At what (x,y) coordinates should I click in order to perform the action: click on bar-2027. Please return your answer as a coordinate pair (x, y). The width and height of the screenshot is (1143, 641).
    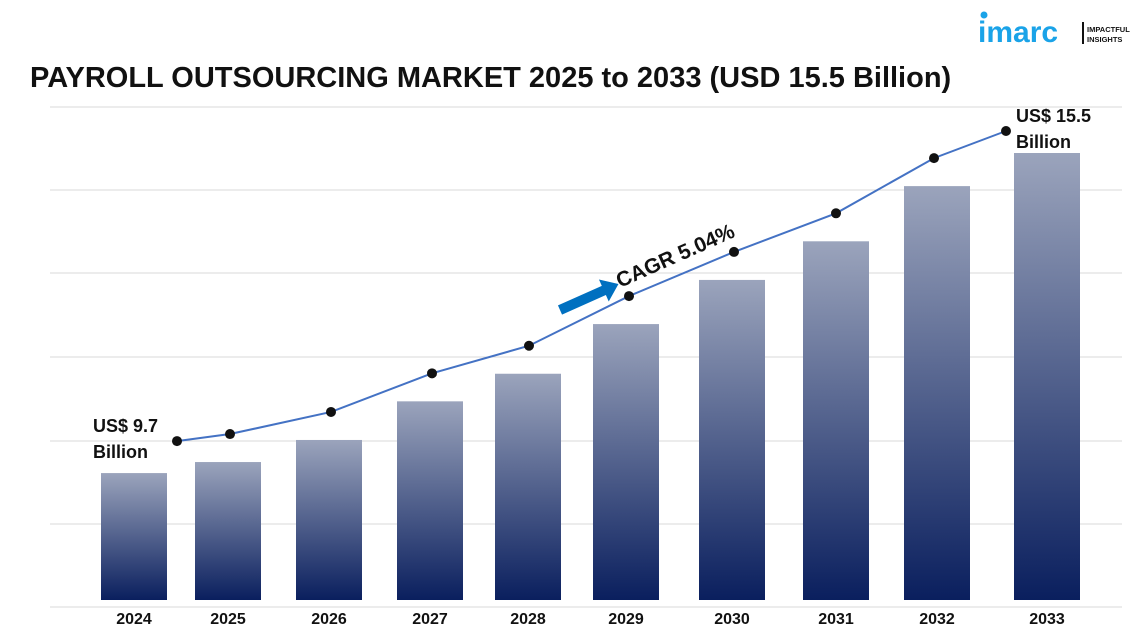
    Looking at the image, I should click on (430, 500).